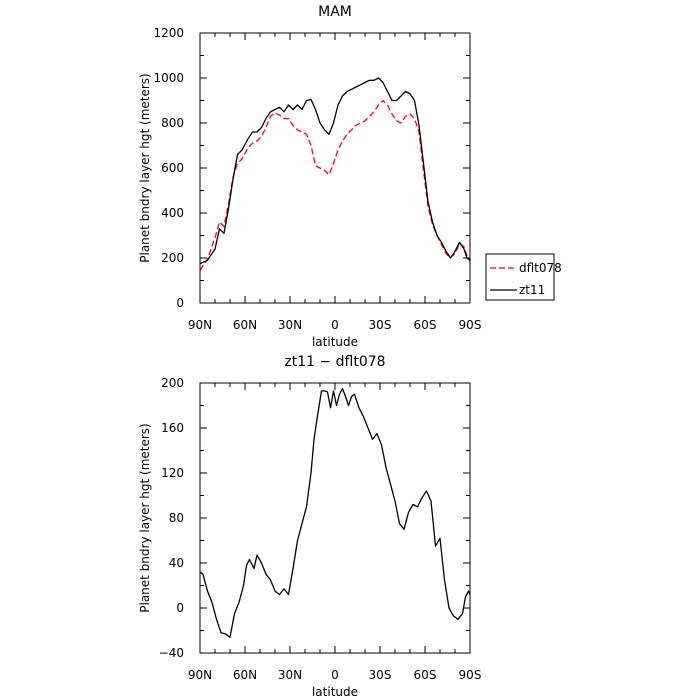 The image size is (700, 700). What do you see at coordinates (335, 12) in the screenshot?
I see `chart-title: MAM` at bounding box center [335, 12].